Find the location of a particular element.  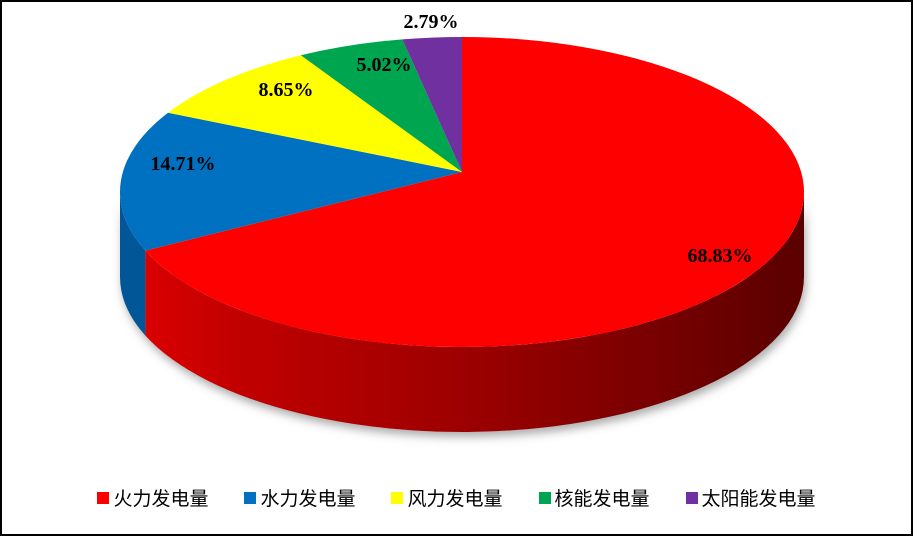

legend-label-nuclear: 核能发电量 is located at coordinates (602, 499).